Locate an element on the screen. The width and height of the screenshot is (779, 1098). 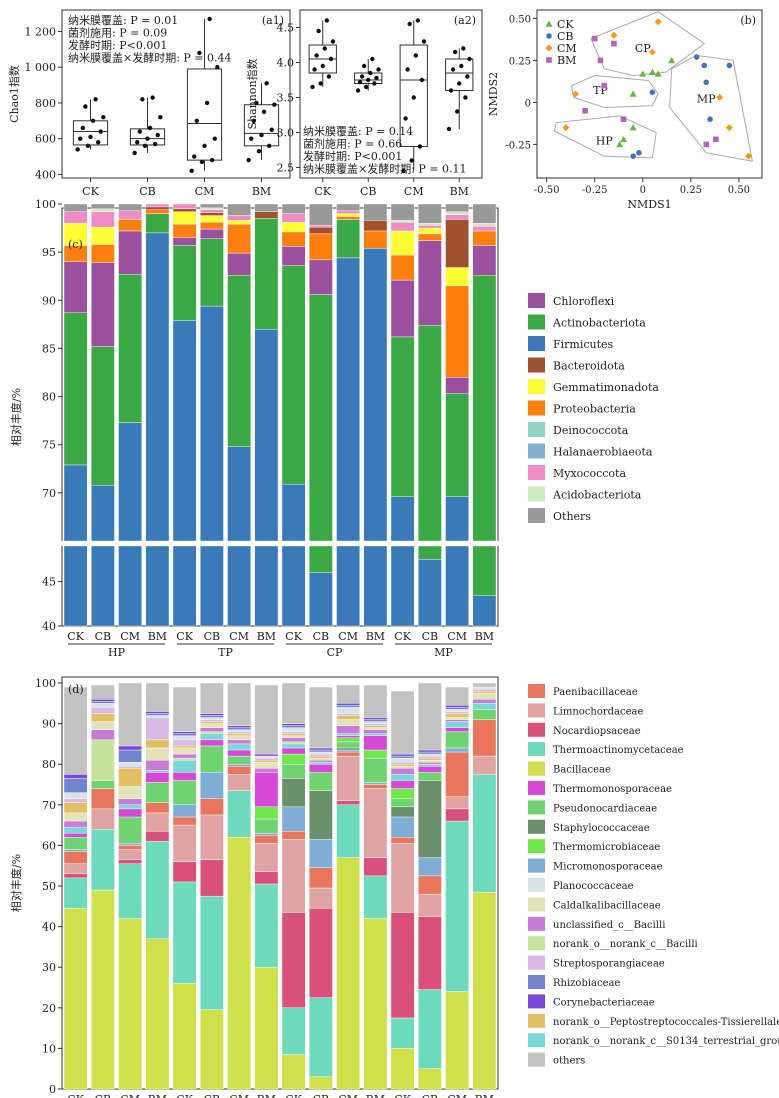
legend-label: Pseudonocardiaceae is located at coordinates (605, 808).